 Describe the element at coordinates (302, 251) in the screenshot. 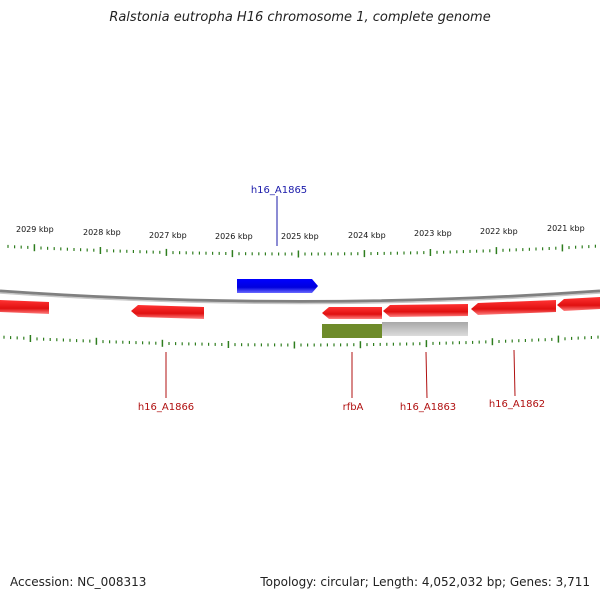

I see `outer-tick-marks` at that location.